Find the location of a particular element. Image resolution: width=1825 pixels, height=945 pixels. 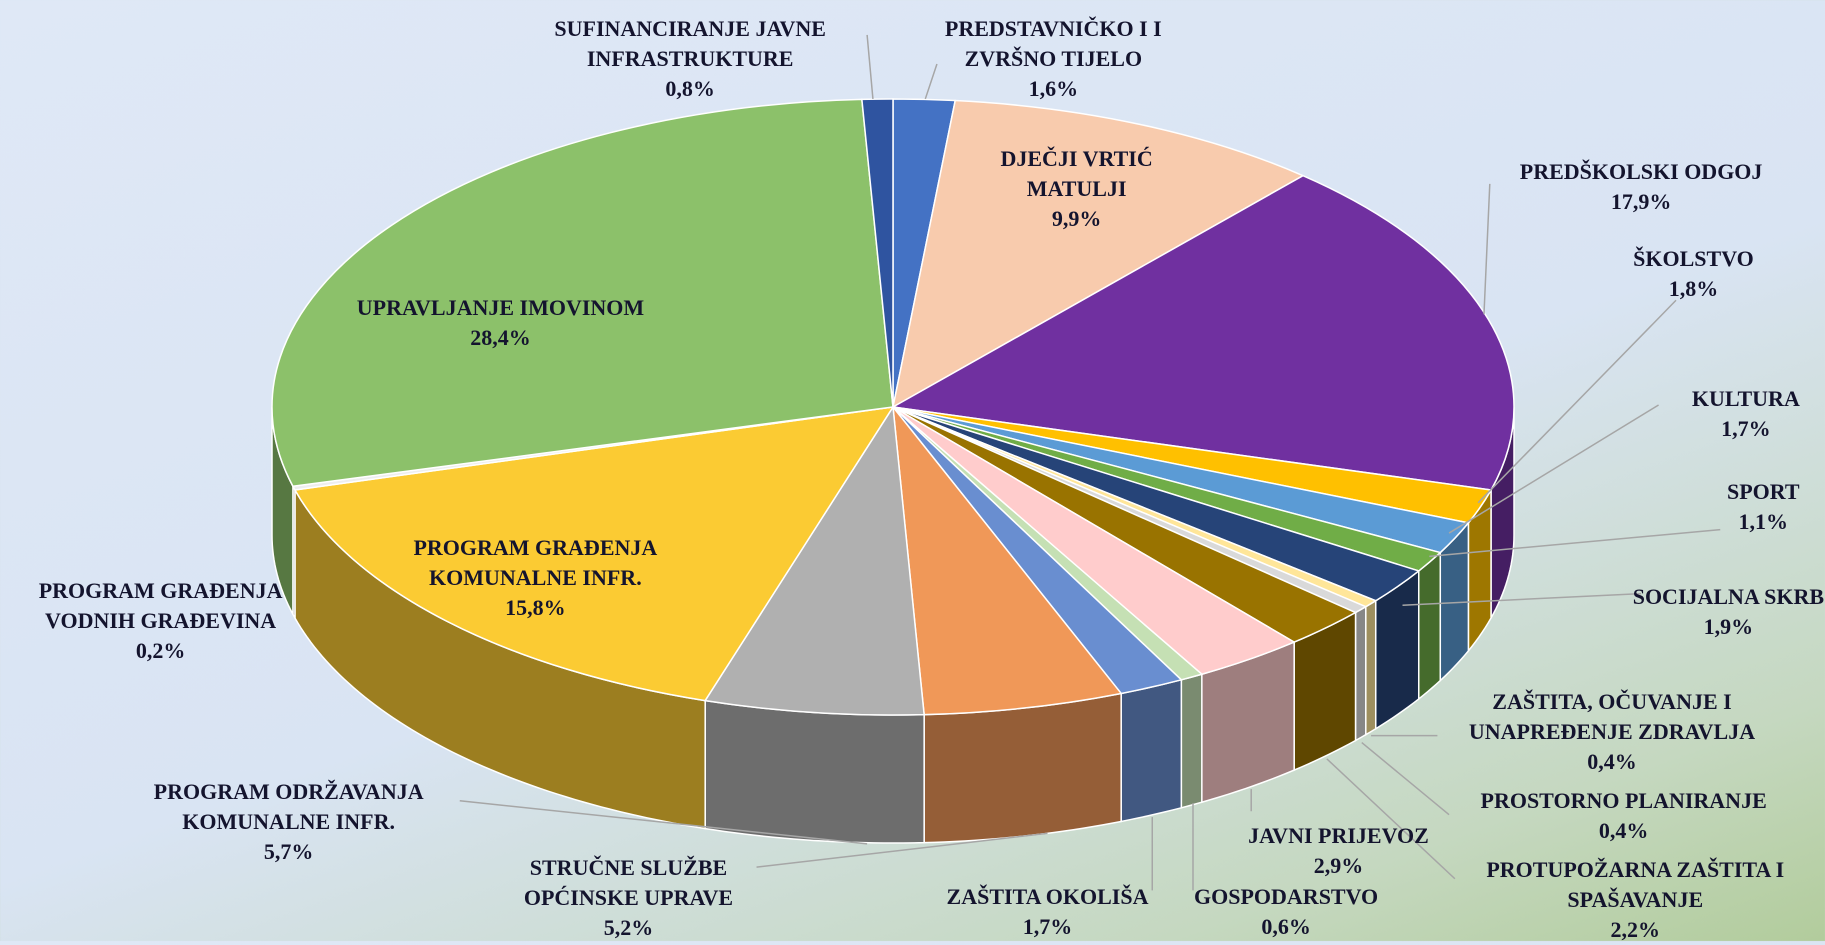

data-label: DJEČJI VRTIĆ MATULJI 9,9% is located at coordinates (1077, 189).